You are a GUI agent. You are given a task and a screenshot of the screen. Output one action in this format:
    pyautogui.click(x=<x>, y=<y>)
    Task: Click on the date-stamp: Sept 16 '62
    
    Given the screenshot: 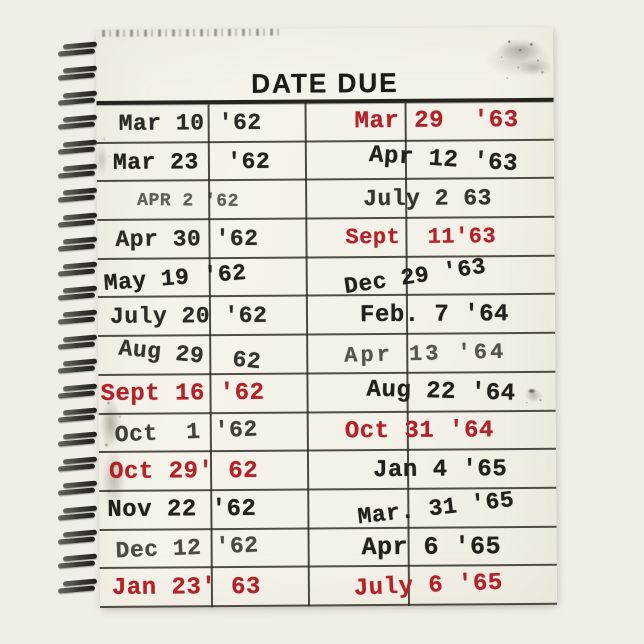 What is the action you would take?
    pyautogui.click(x=182, y=394)
    